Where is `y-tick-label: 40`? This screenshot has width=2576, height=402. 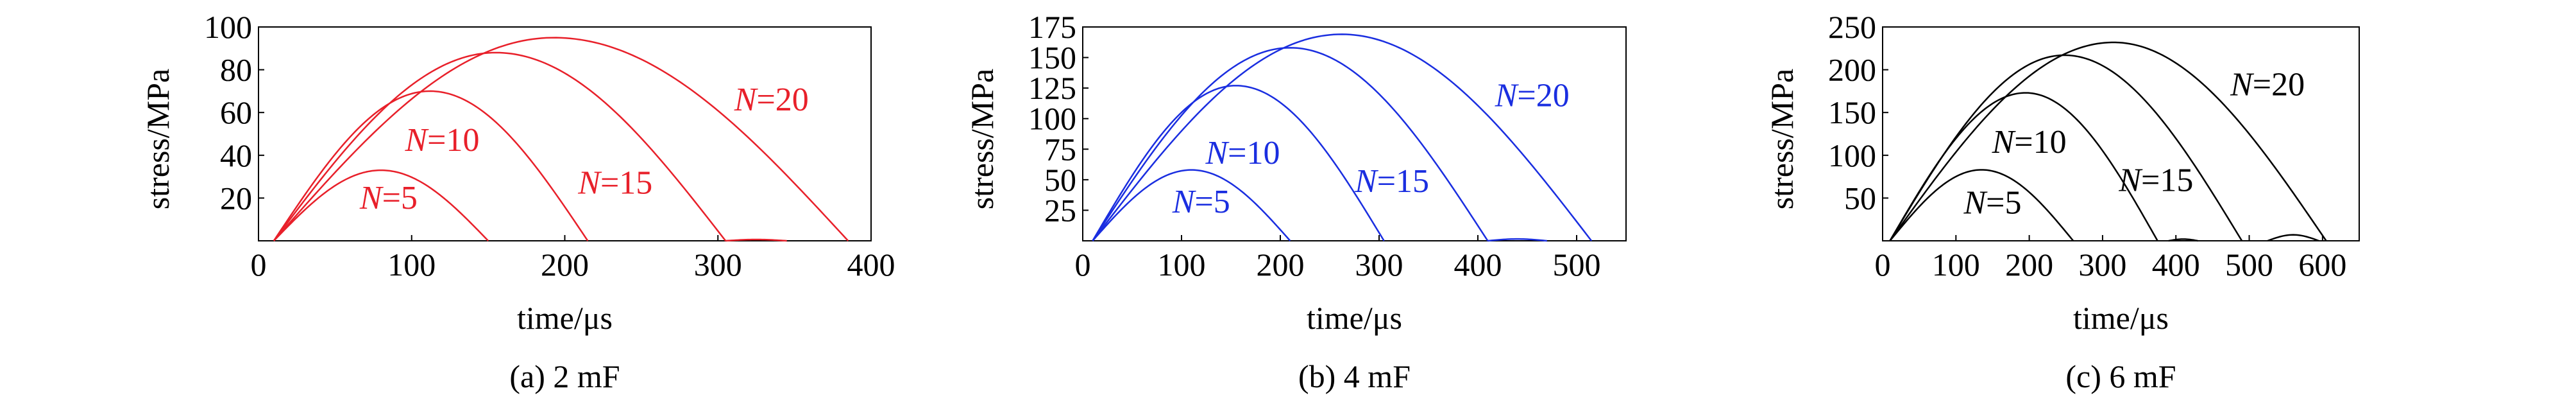
y-tick-label: 40 is located at coordinates (236, 155).